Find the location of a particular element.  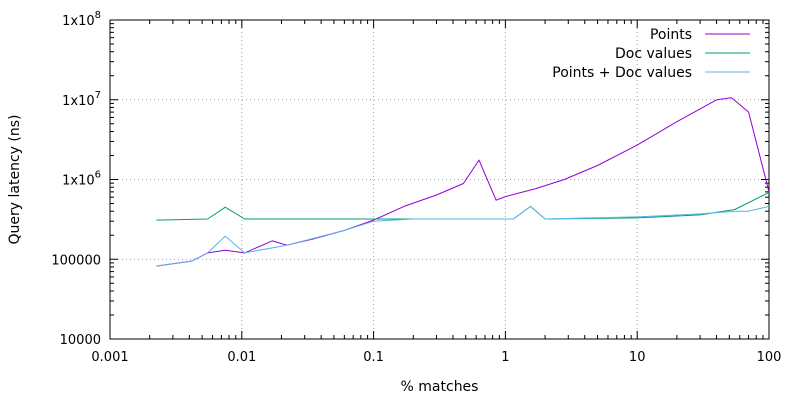

legend: Points Doc values Points + Doc values is located at coordinates (651, 54).